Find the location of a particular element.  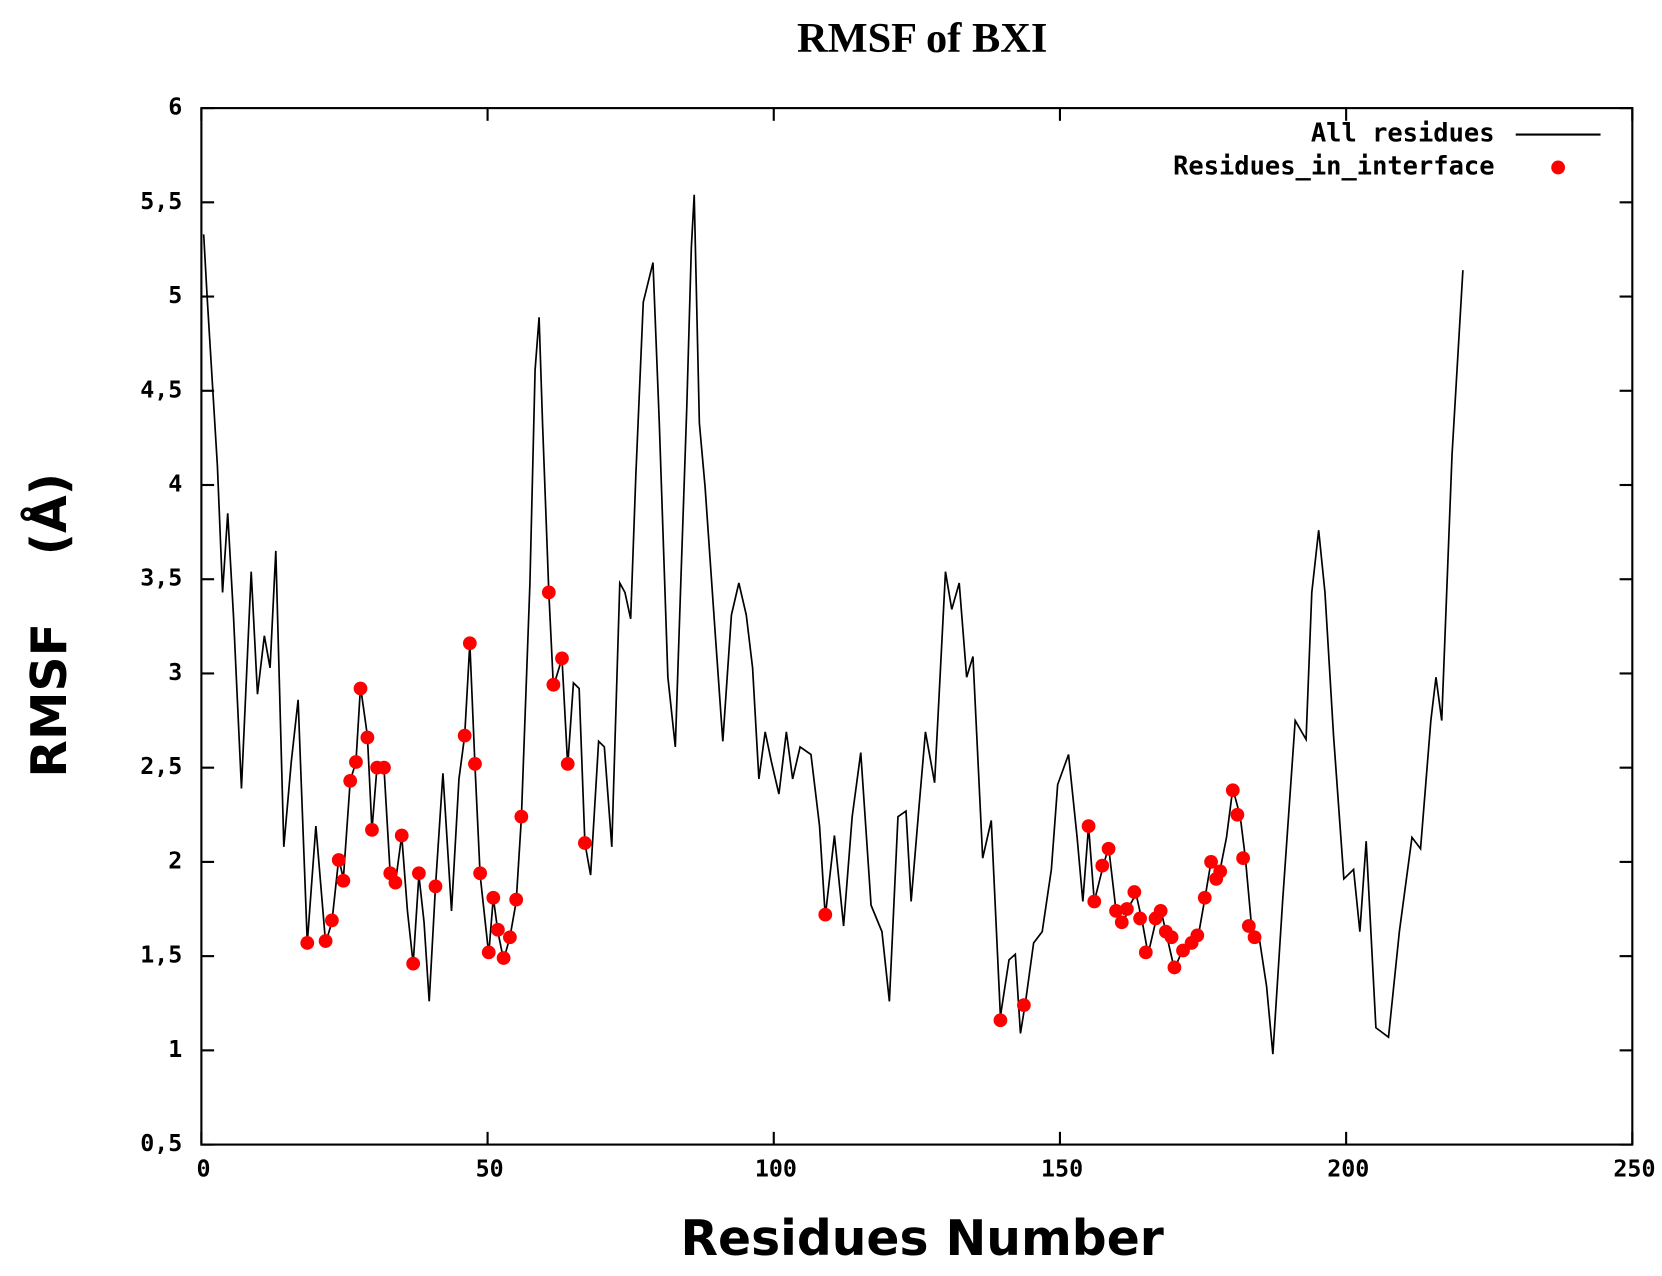

x-tick-label: 150 is located at coordinates (1062, 1169).